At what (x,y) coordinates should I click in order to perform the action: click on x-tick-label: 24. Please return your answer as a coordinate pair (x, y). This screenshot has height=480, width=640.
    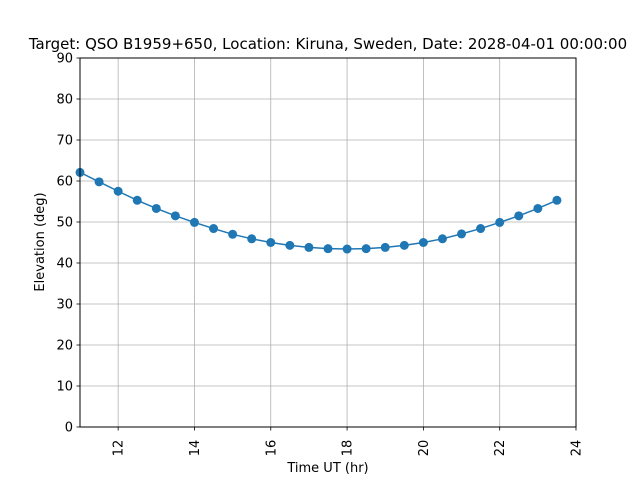
    Looking at the image, I should click on (577, 448).